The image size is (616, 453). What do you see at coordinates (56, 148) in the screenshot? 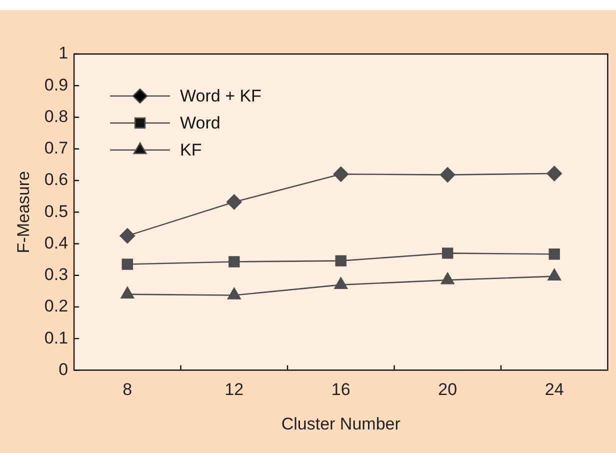
I see `y-tick-label: 0.7` at bounding box center [56, 148].